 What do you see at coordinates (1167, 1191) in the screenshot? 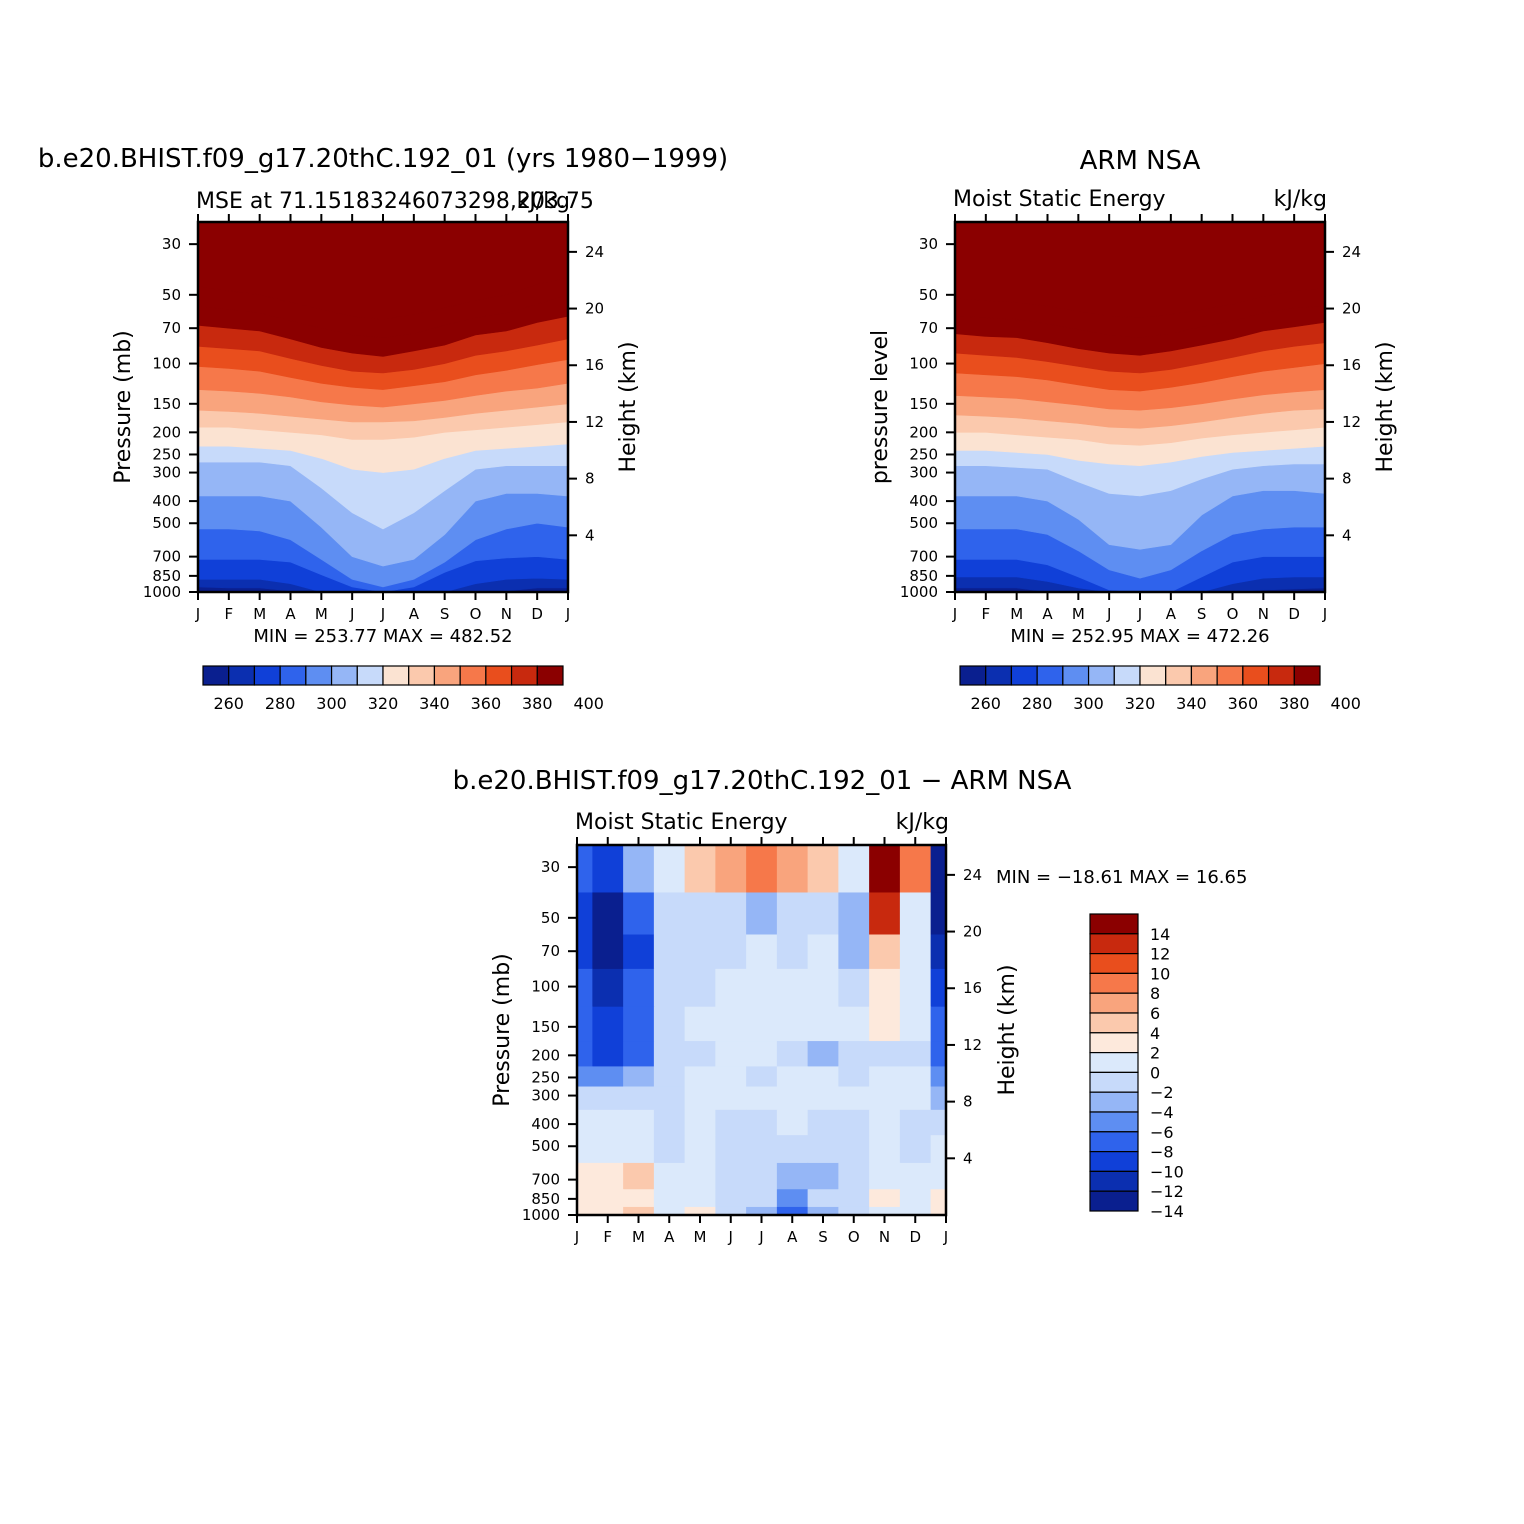
I see `colorbar-label: −12` at bounding box center [1167, 1191].